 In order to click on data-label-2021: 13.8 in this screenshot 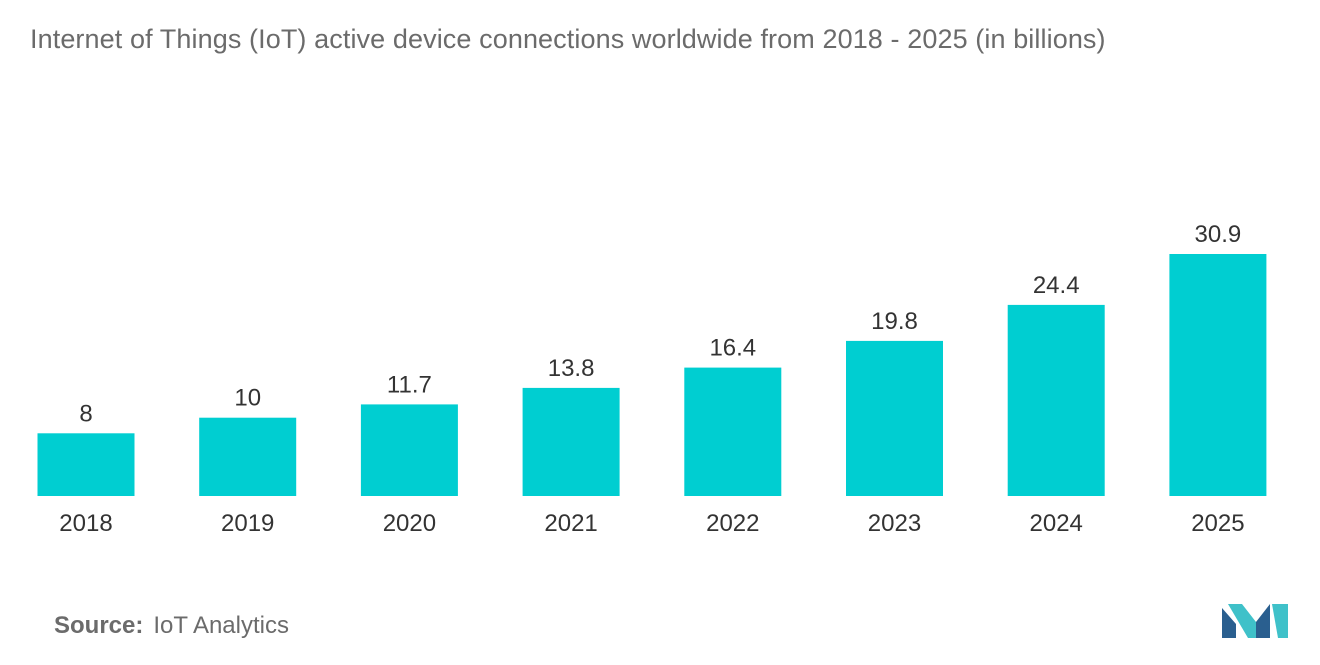, I will do `click(571, 368)`.